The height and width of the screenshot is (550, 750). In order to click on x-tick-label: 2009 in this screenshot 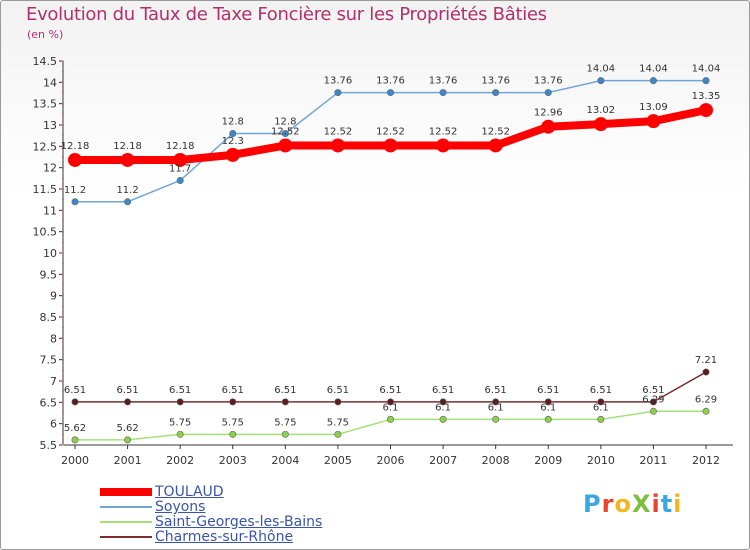, I will do `click(548, 460)`.